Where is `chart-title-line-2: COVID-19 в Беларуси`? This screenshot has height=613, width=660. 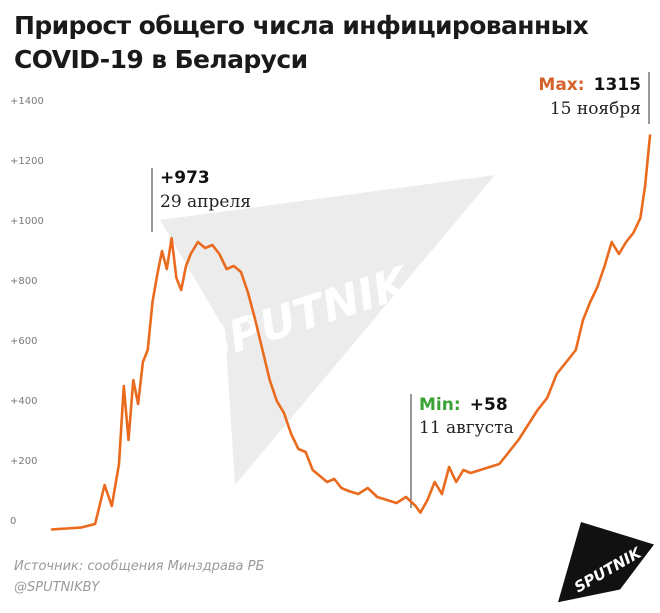 chart-title-line-2: COVID-19 в Беларуси is located at coordinates (161, 59).